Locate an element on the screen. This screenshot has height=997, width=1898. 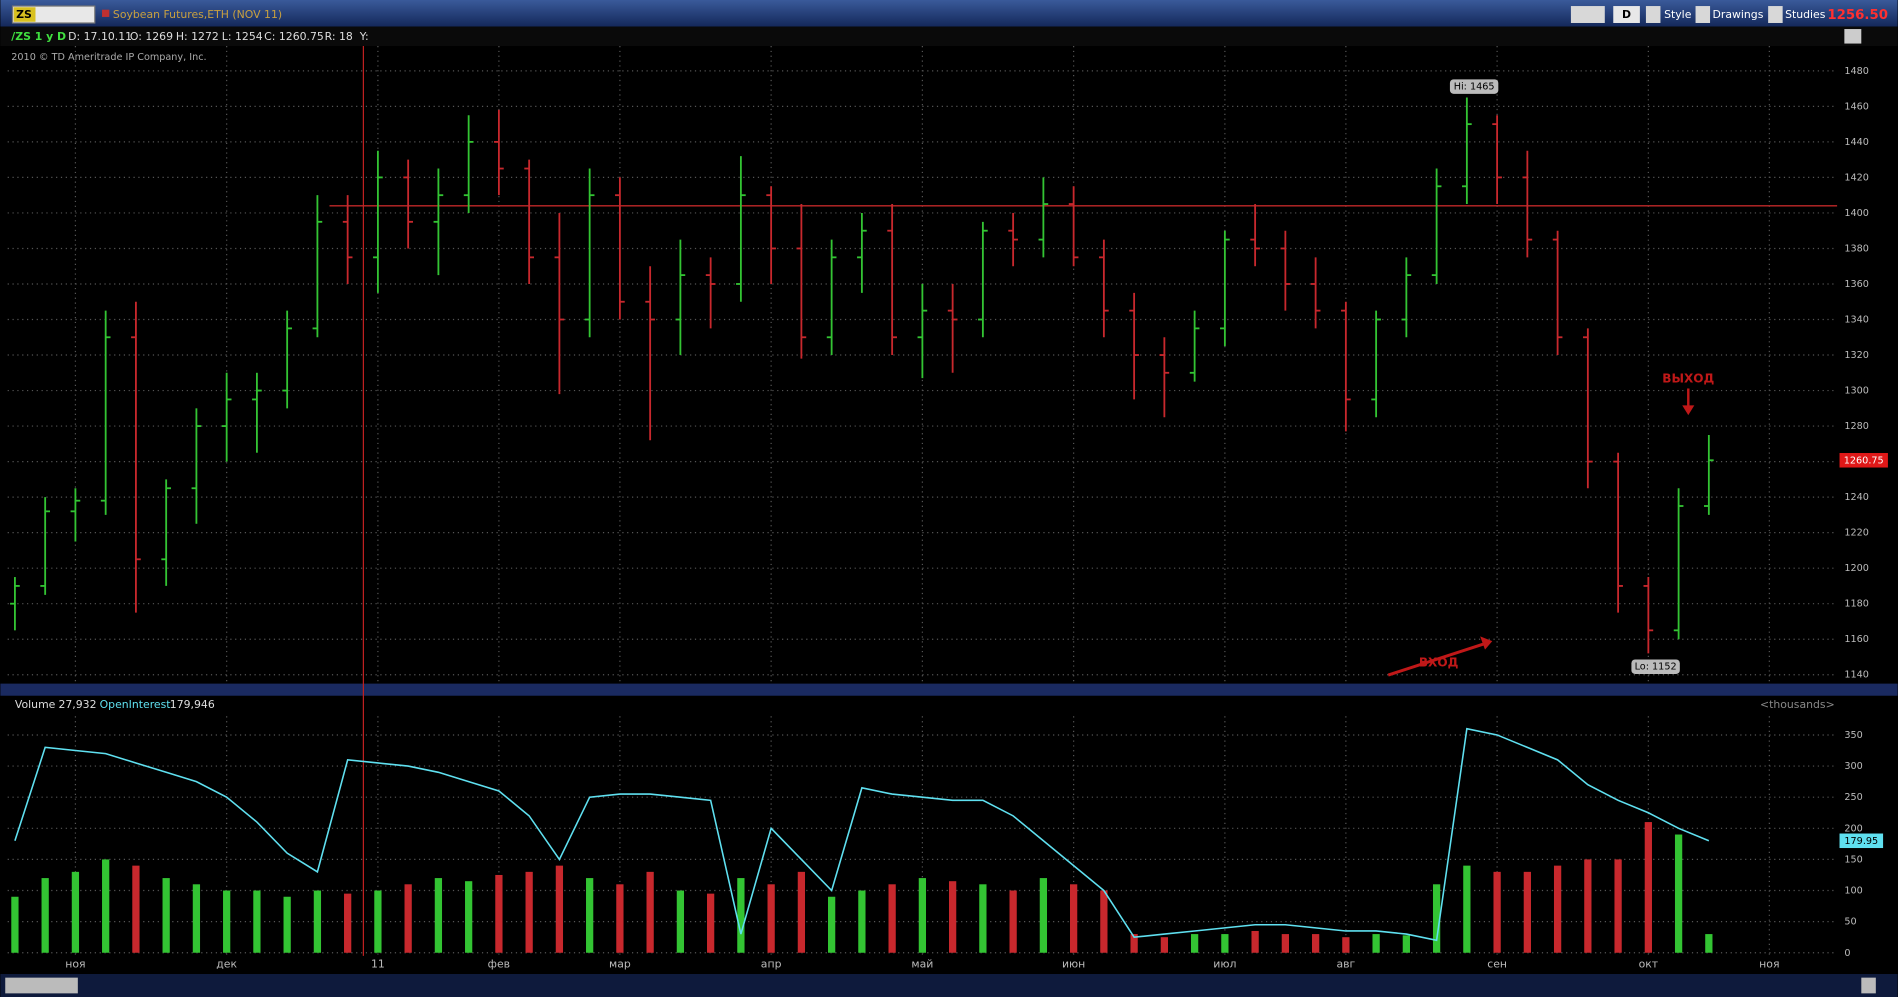
info: Y: is located at coordinates (364, 36).